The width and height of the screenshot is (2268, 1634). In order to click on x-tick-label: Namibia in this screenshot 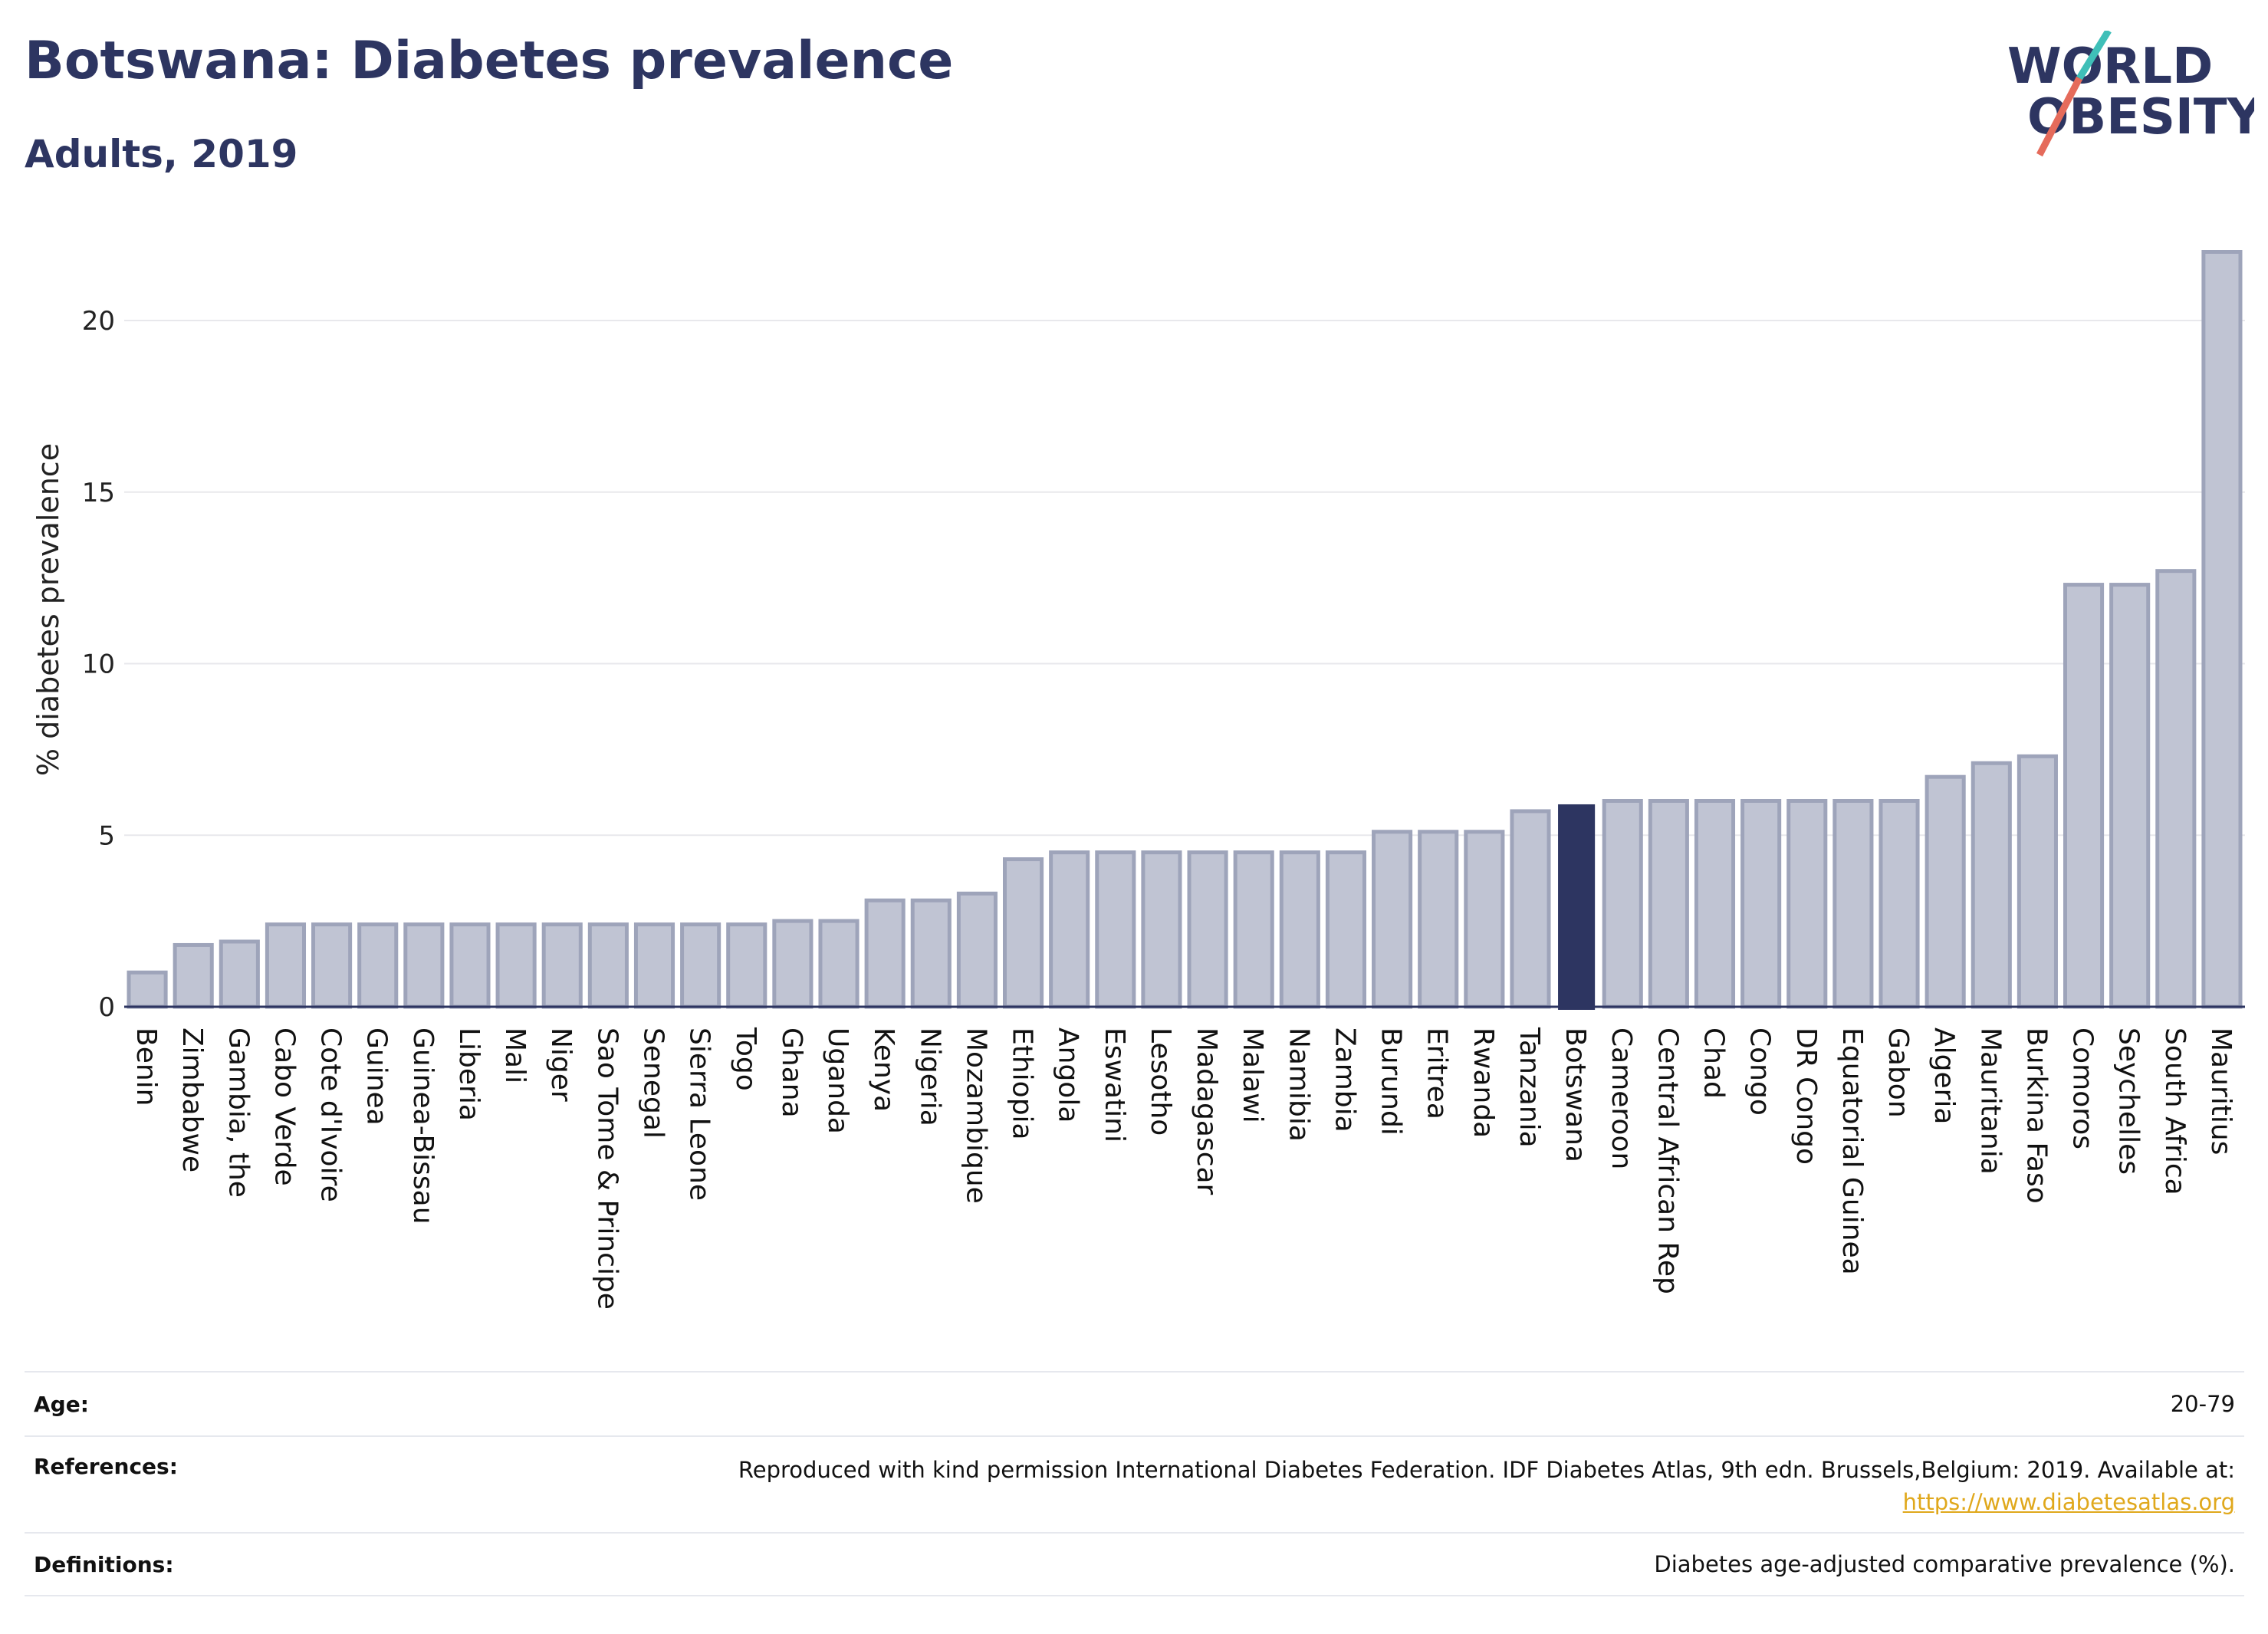, I will do `click(1298, 1085)`.